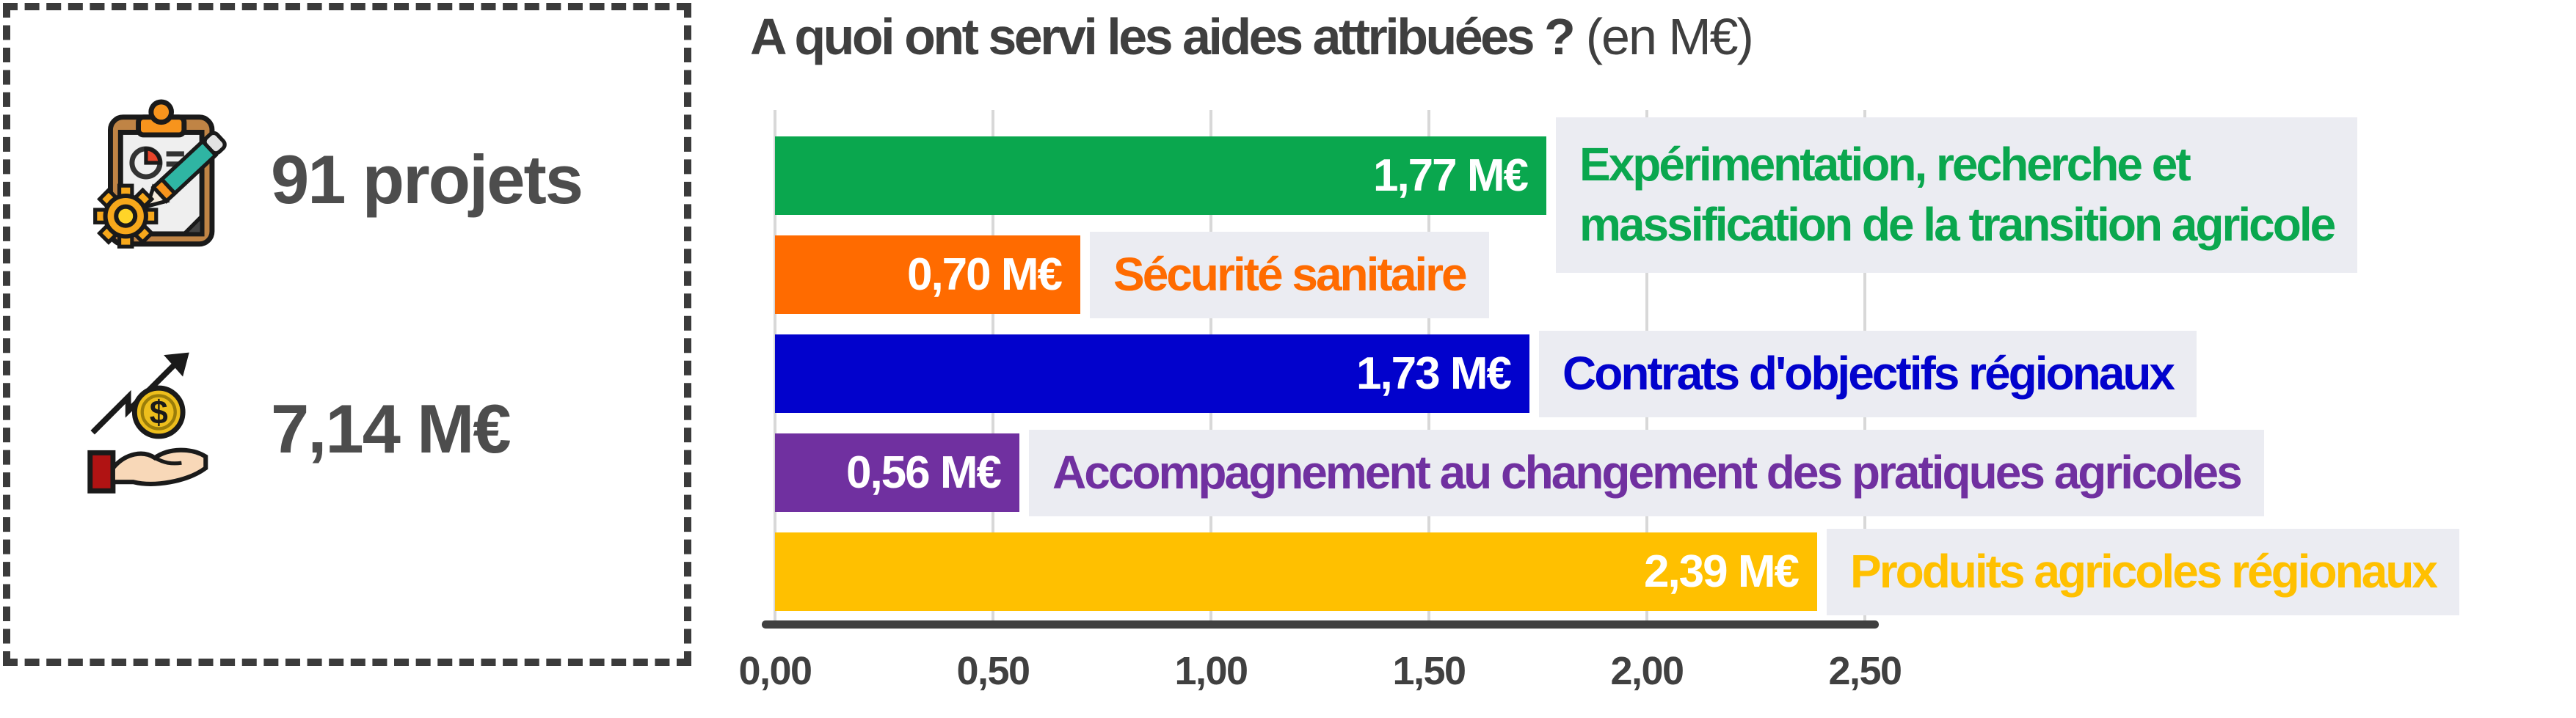  Describe the element at coordinates (1434, 373) in the screenshot. I see `bar-value-label: 1,73 M€` at that location.